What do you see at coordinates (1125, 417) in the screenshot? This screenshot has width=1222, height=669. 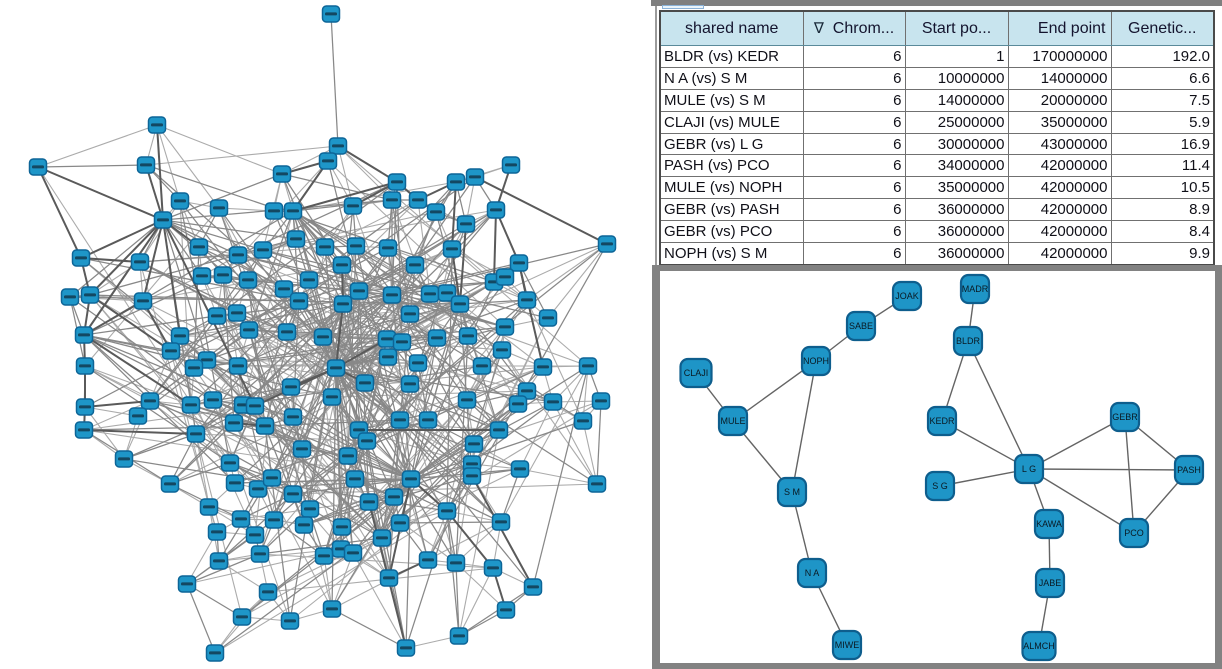 I see `svg-text: GEBR` at bounding box center [1125, 417].